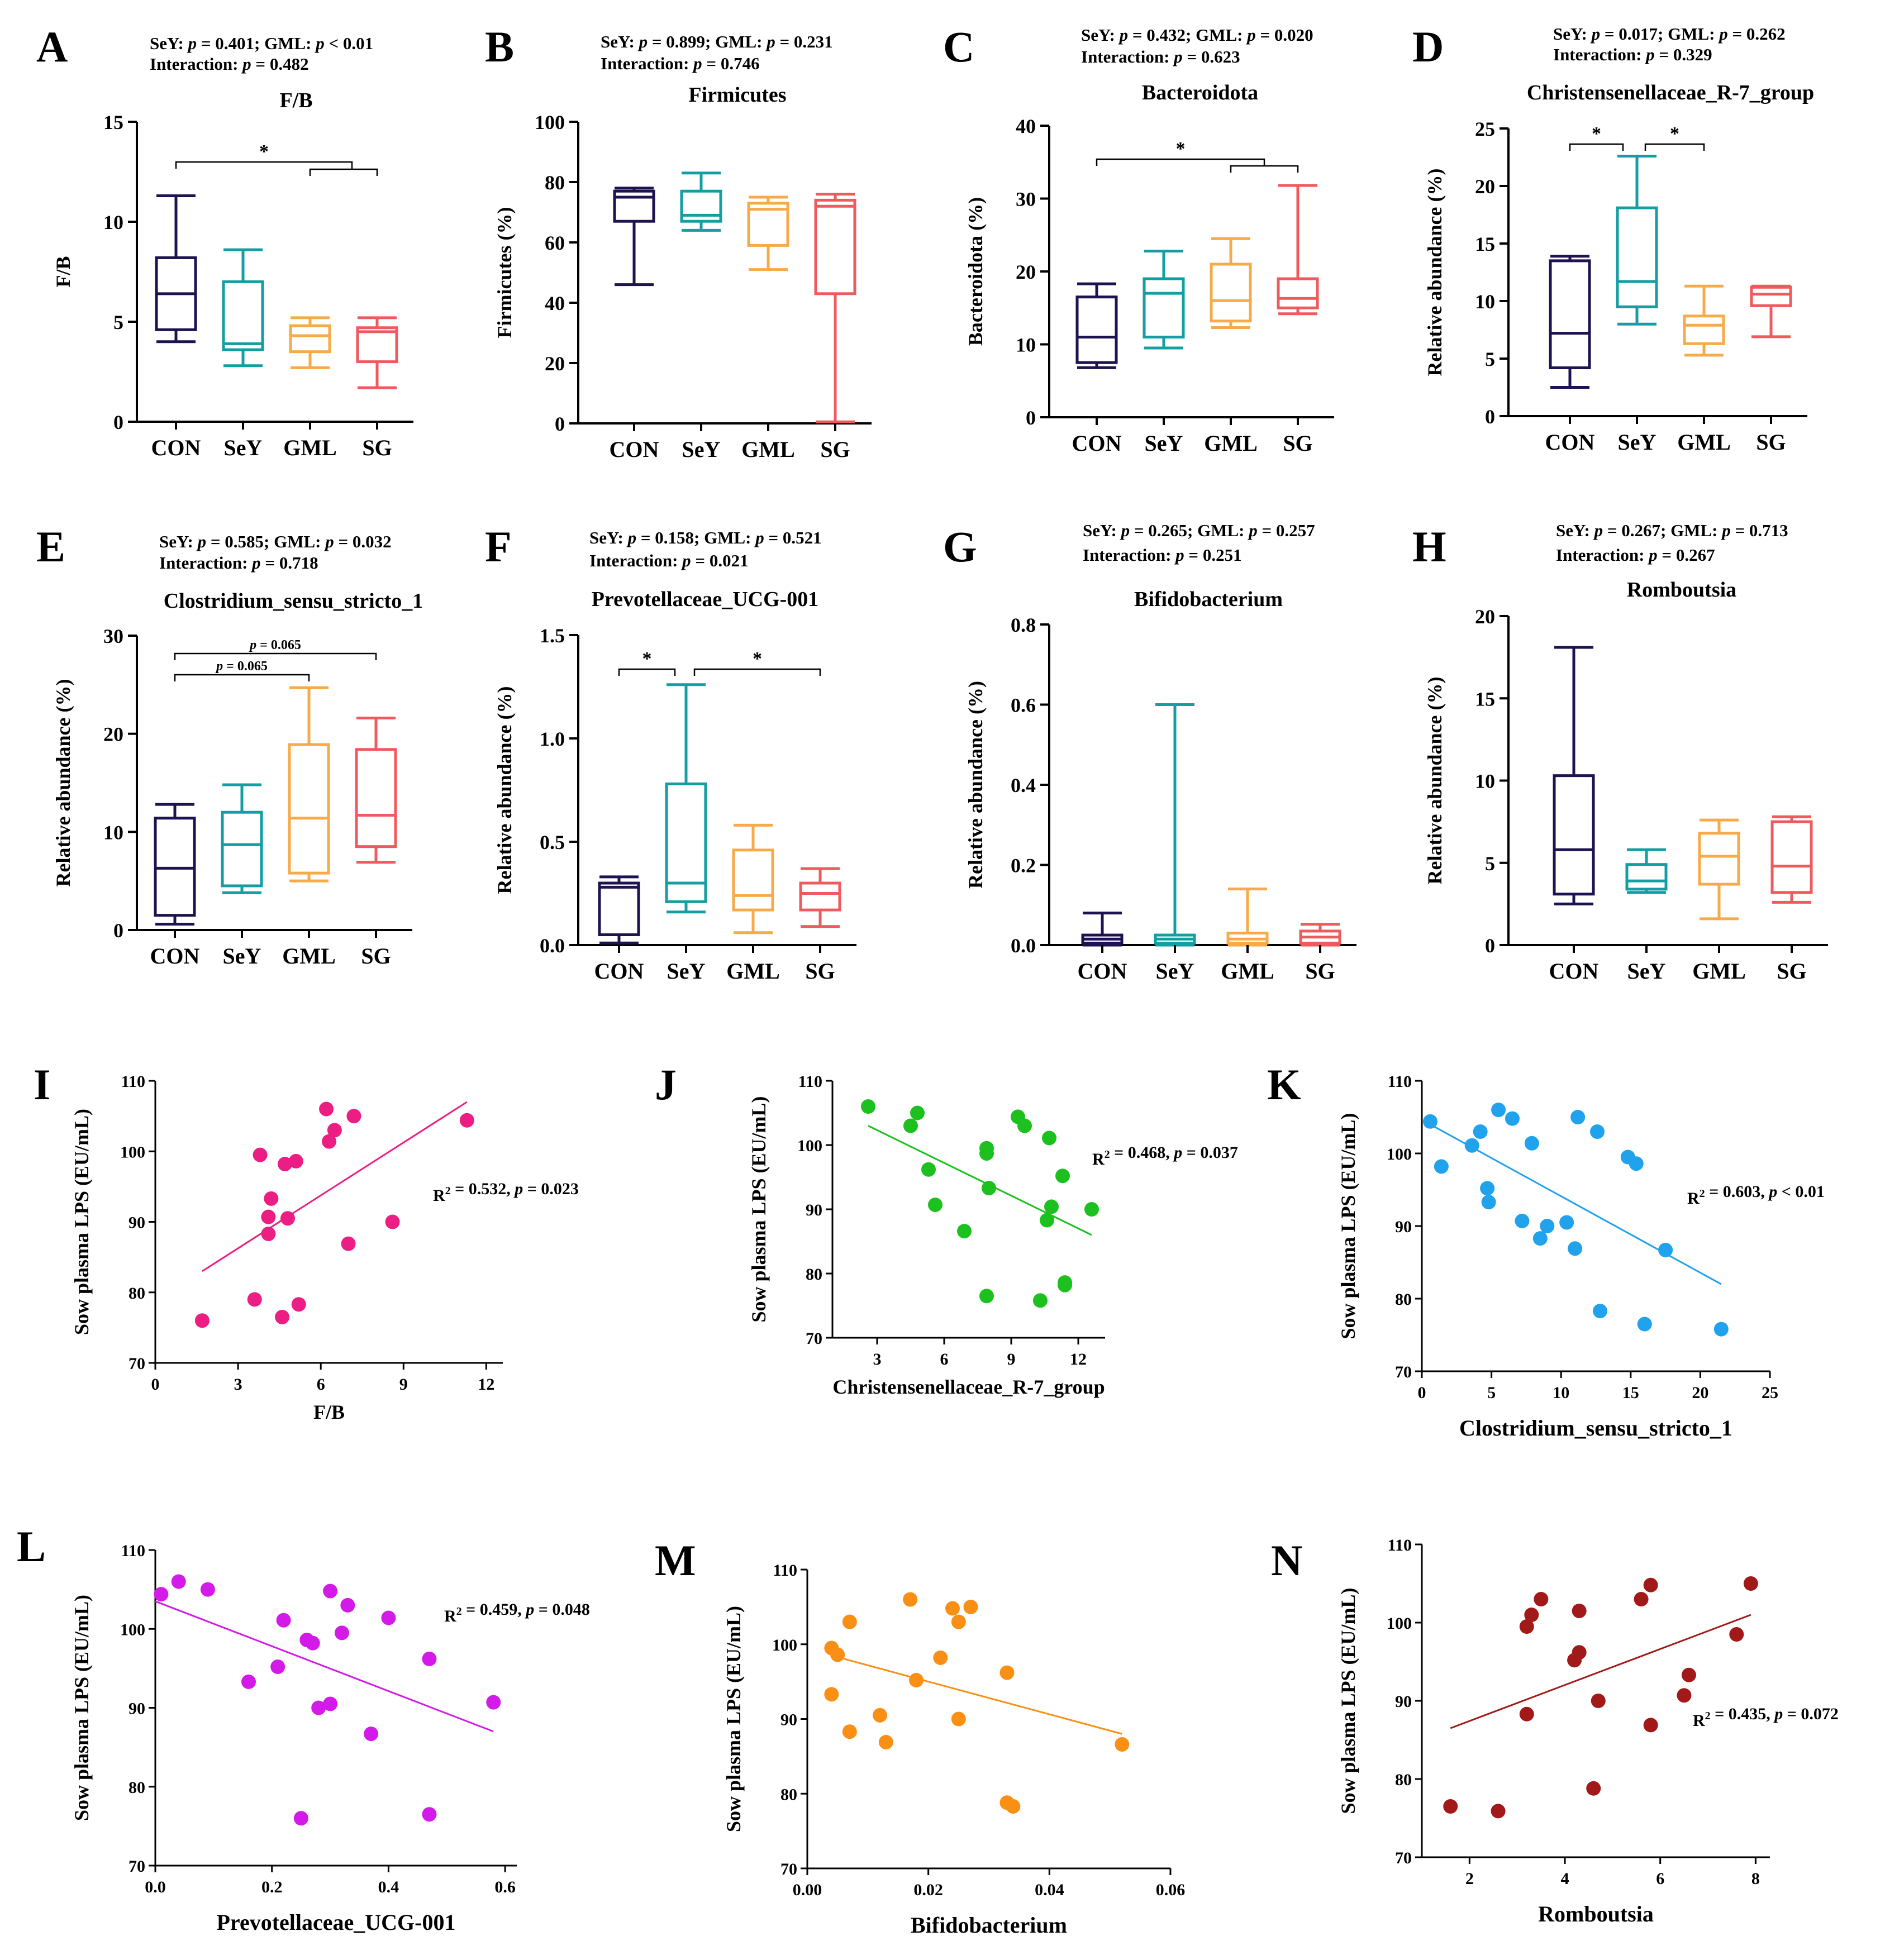  Describe the element at coordinates (666, 1084) in the screenshot. I see `panel-label-j: J` at that location.